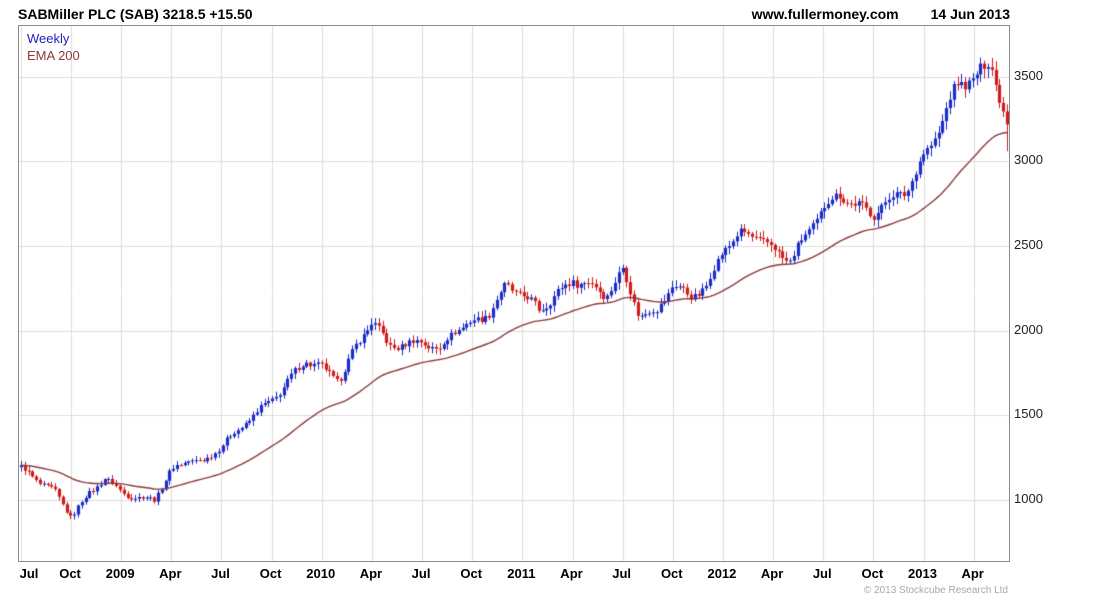 Image resolution: width=1100 pixels, height=600 pixels. Describe the element at coordinates (922, 573) in the screenshot. I see `x-axis-tick-label: 2013` at that location.